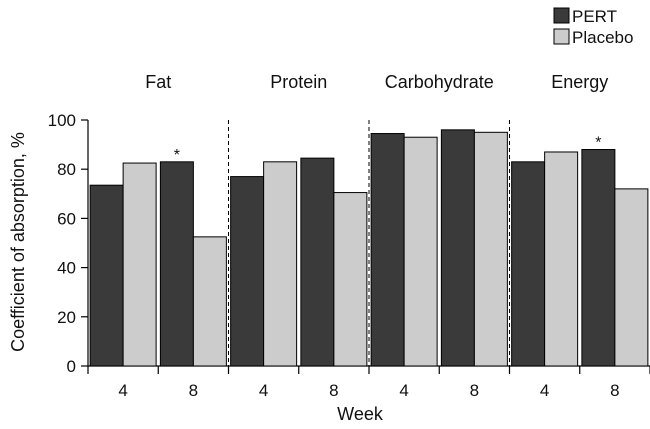  Describe the element at coordinates (71, 366) in the screenshot. I see `y-tick-label: 0` at that location.